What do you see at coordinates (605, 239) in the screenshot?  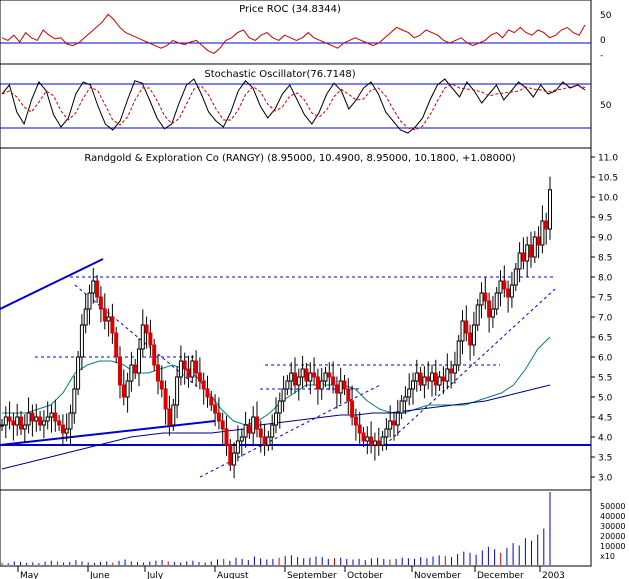 I see `price-tick-label: 9.0` at bounding box center [605, 239].